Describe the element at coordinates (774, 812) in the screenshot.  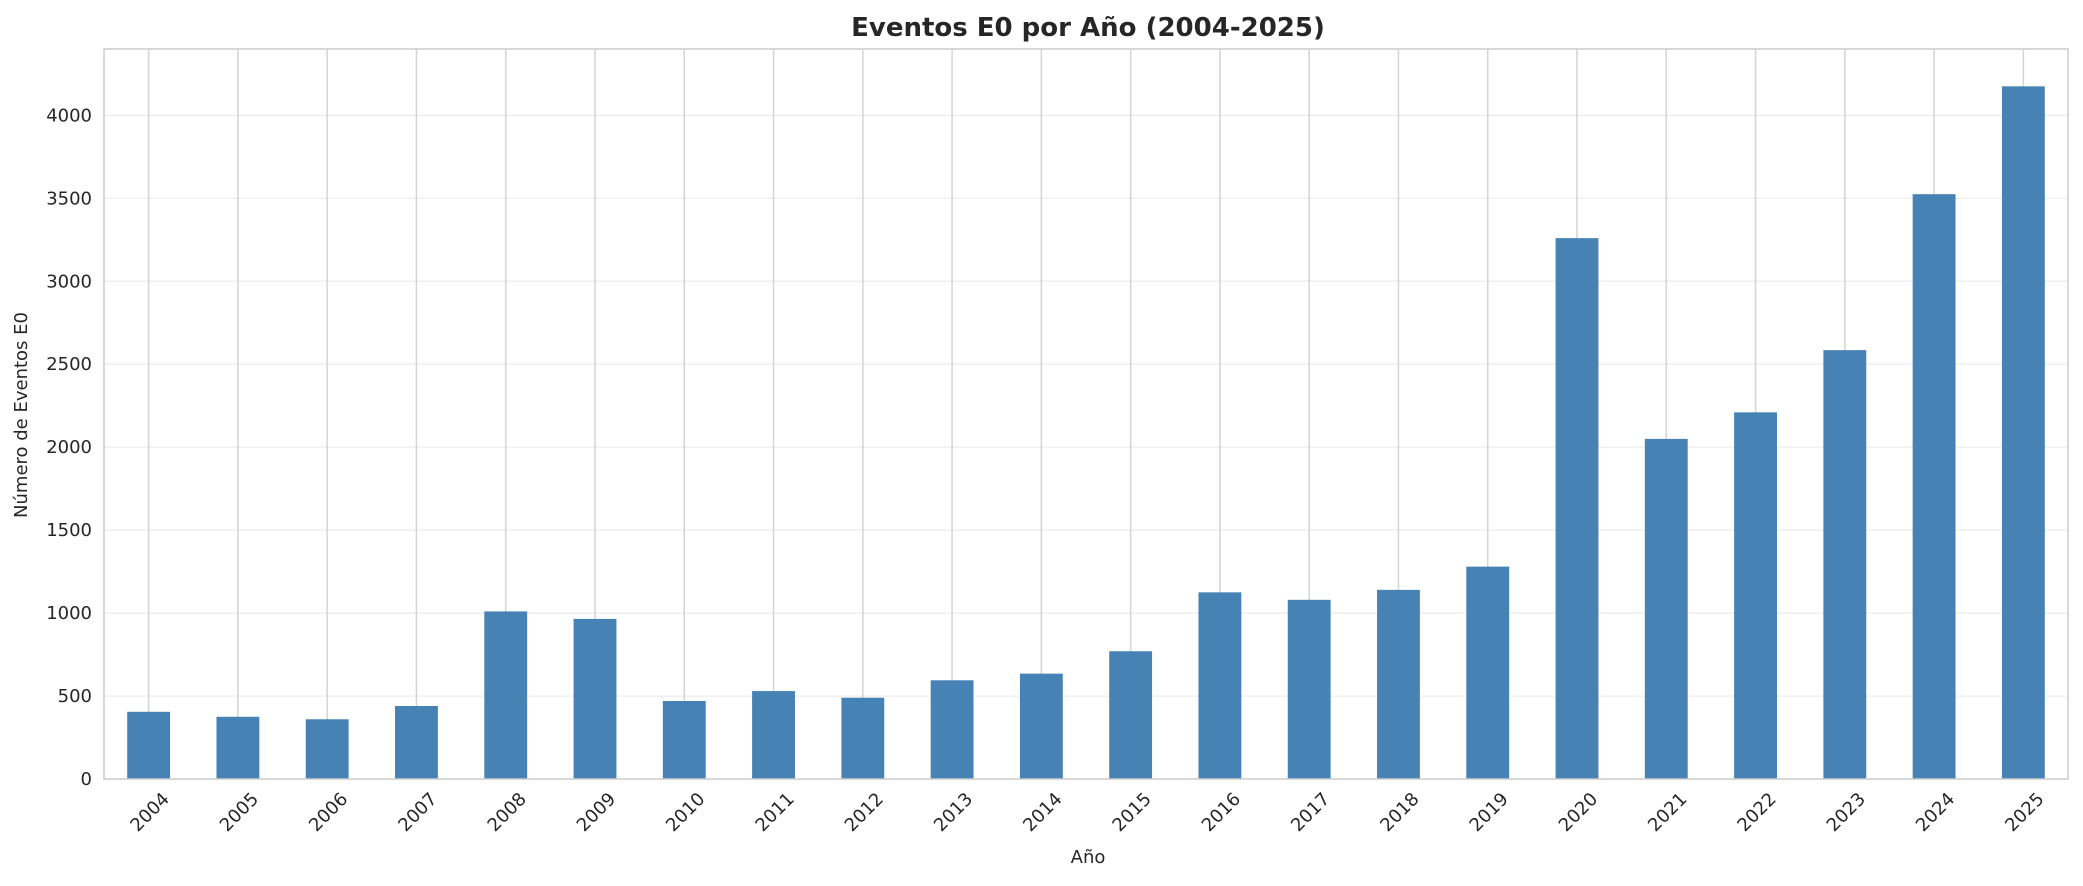
I see `x-tick-label: 2011` at that location.